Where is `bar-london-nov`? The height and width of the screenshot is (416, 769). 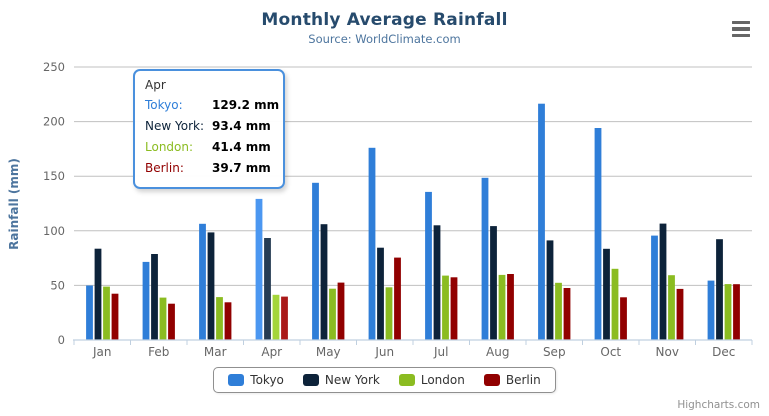 bar-london-nov is located at coordinates (671, 307).